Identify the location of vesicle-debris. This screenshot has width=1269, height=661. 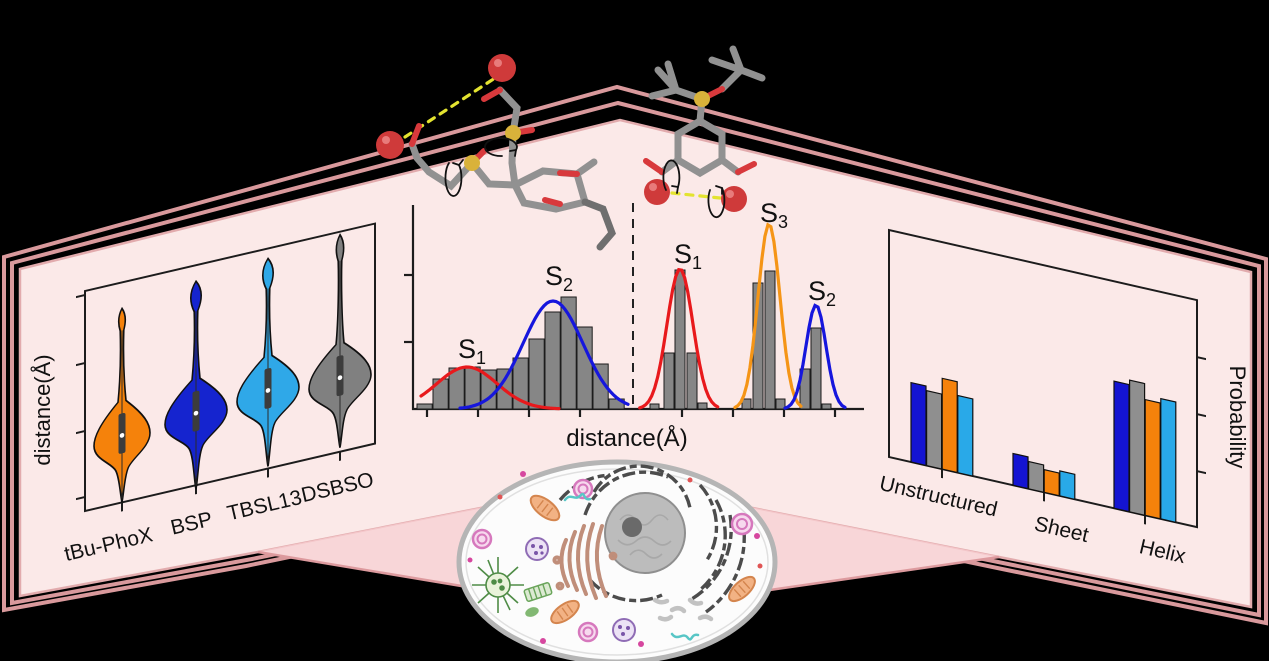
(683, 609).